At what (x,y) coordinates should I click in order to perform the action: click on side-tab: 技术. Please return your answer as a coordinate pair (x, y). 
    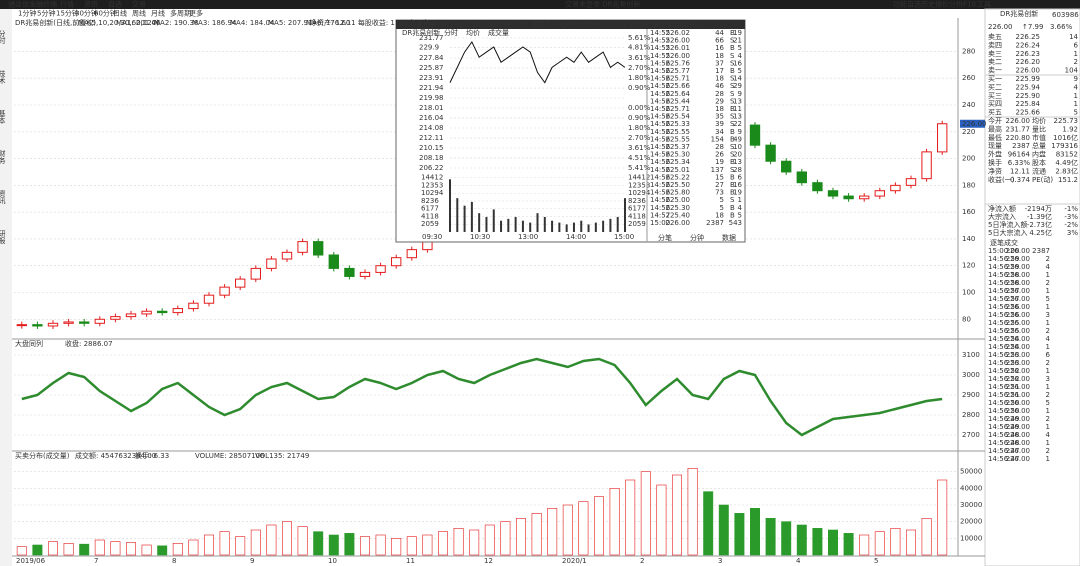
    Looking at the image, I should click on (3, 77).